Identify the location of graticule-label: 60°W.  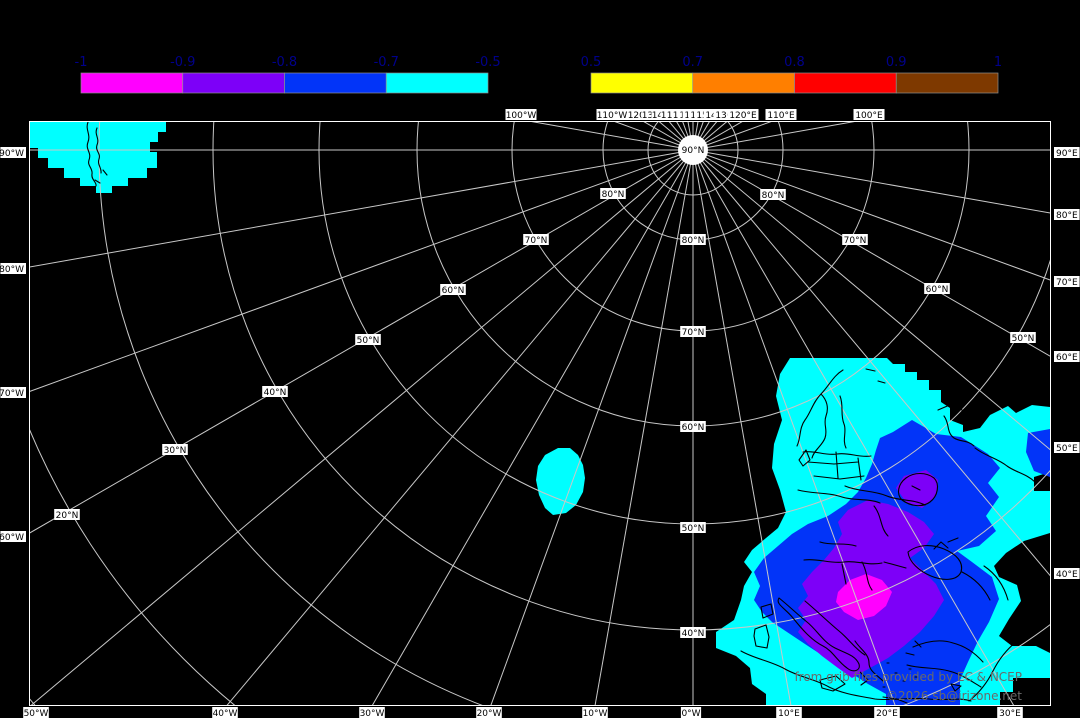
(12, 538).